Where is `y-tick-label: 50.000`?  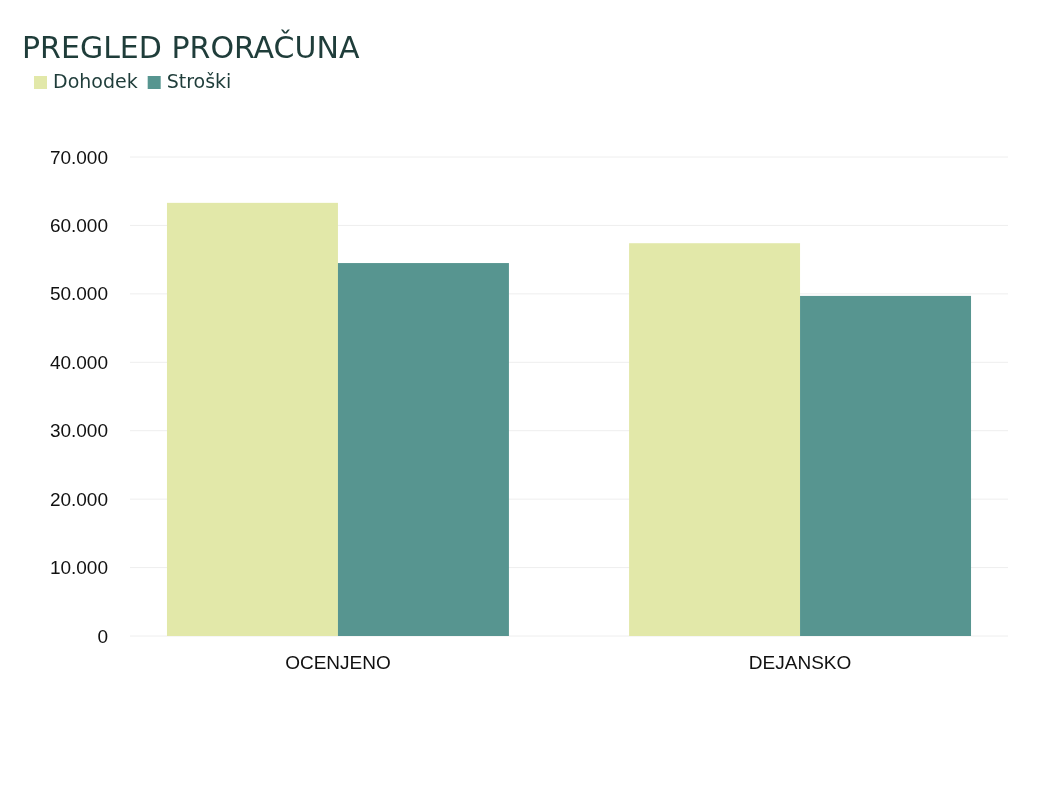 y-tick-label: 50.000 is located at coordinates (78, 294).